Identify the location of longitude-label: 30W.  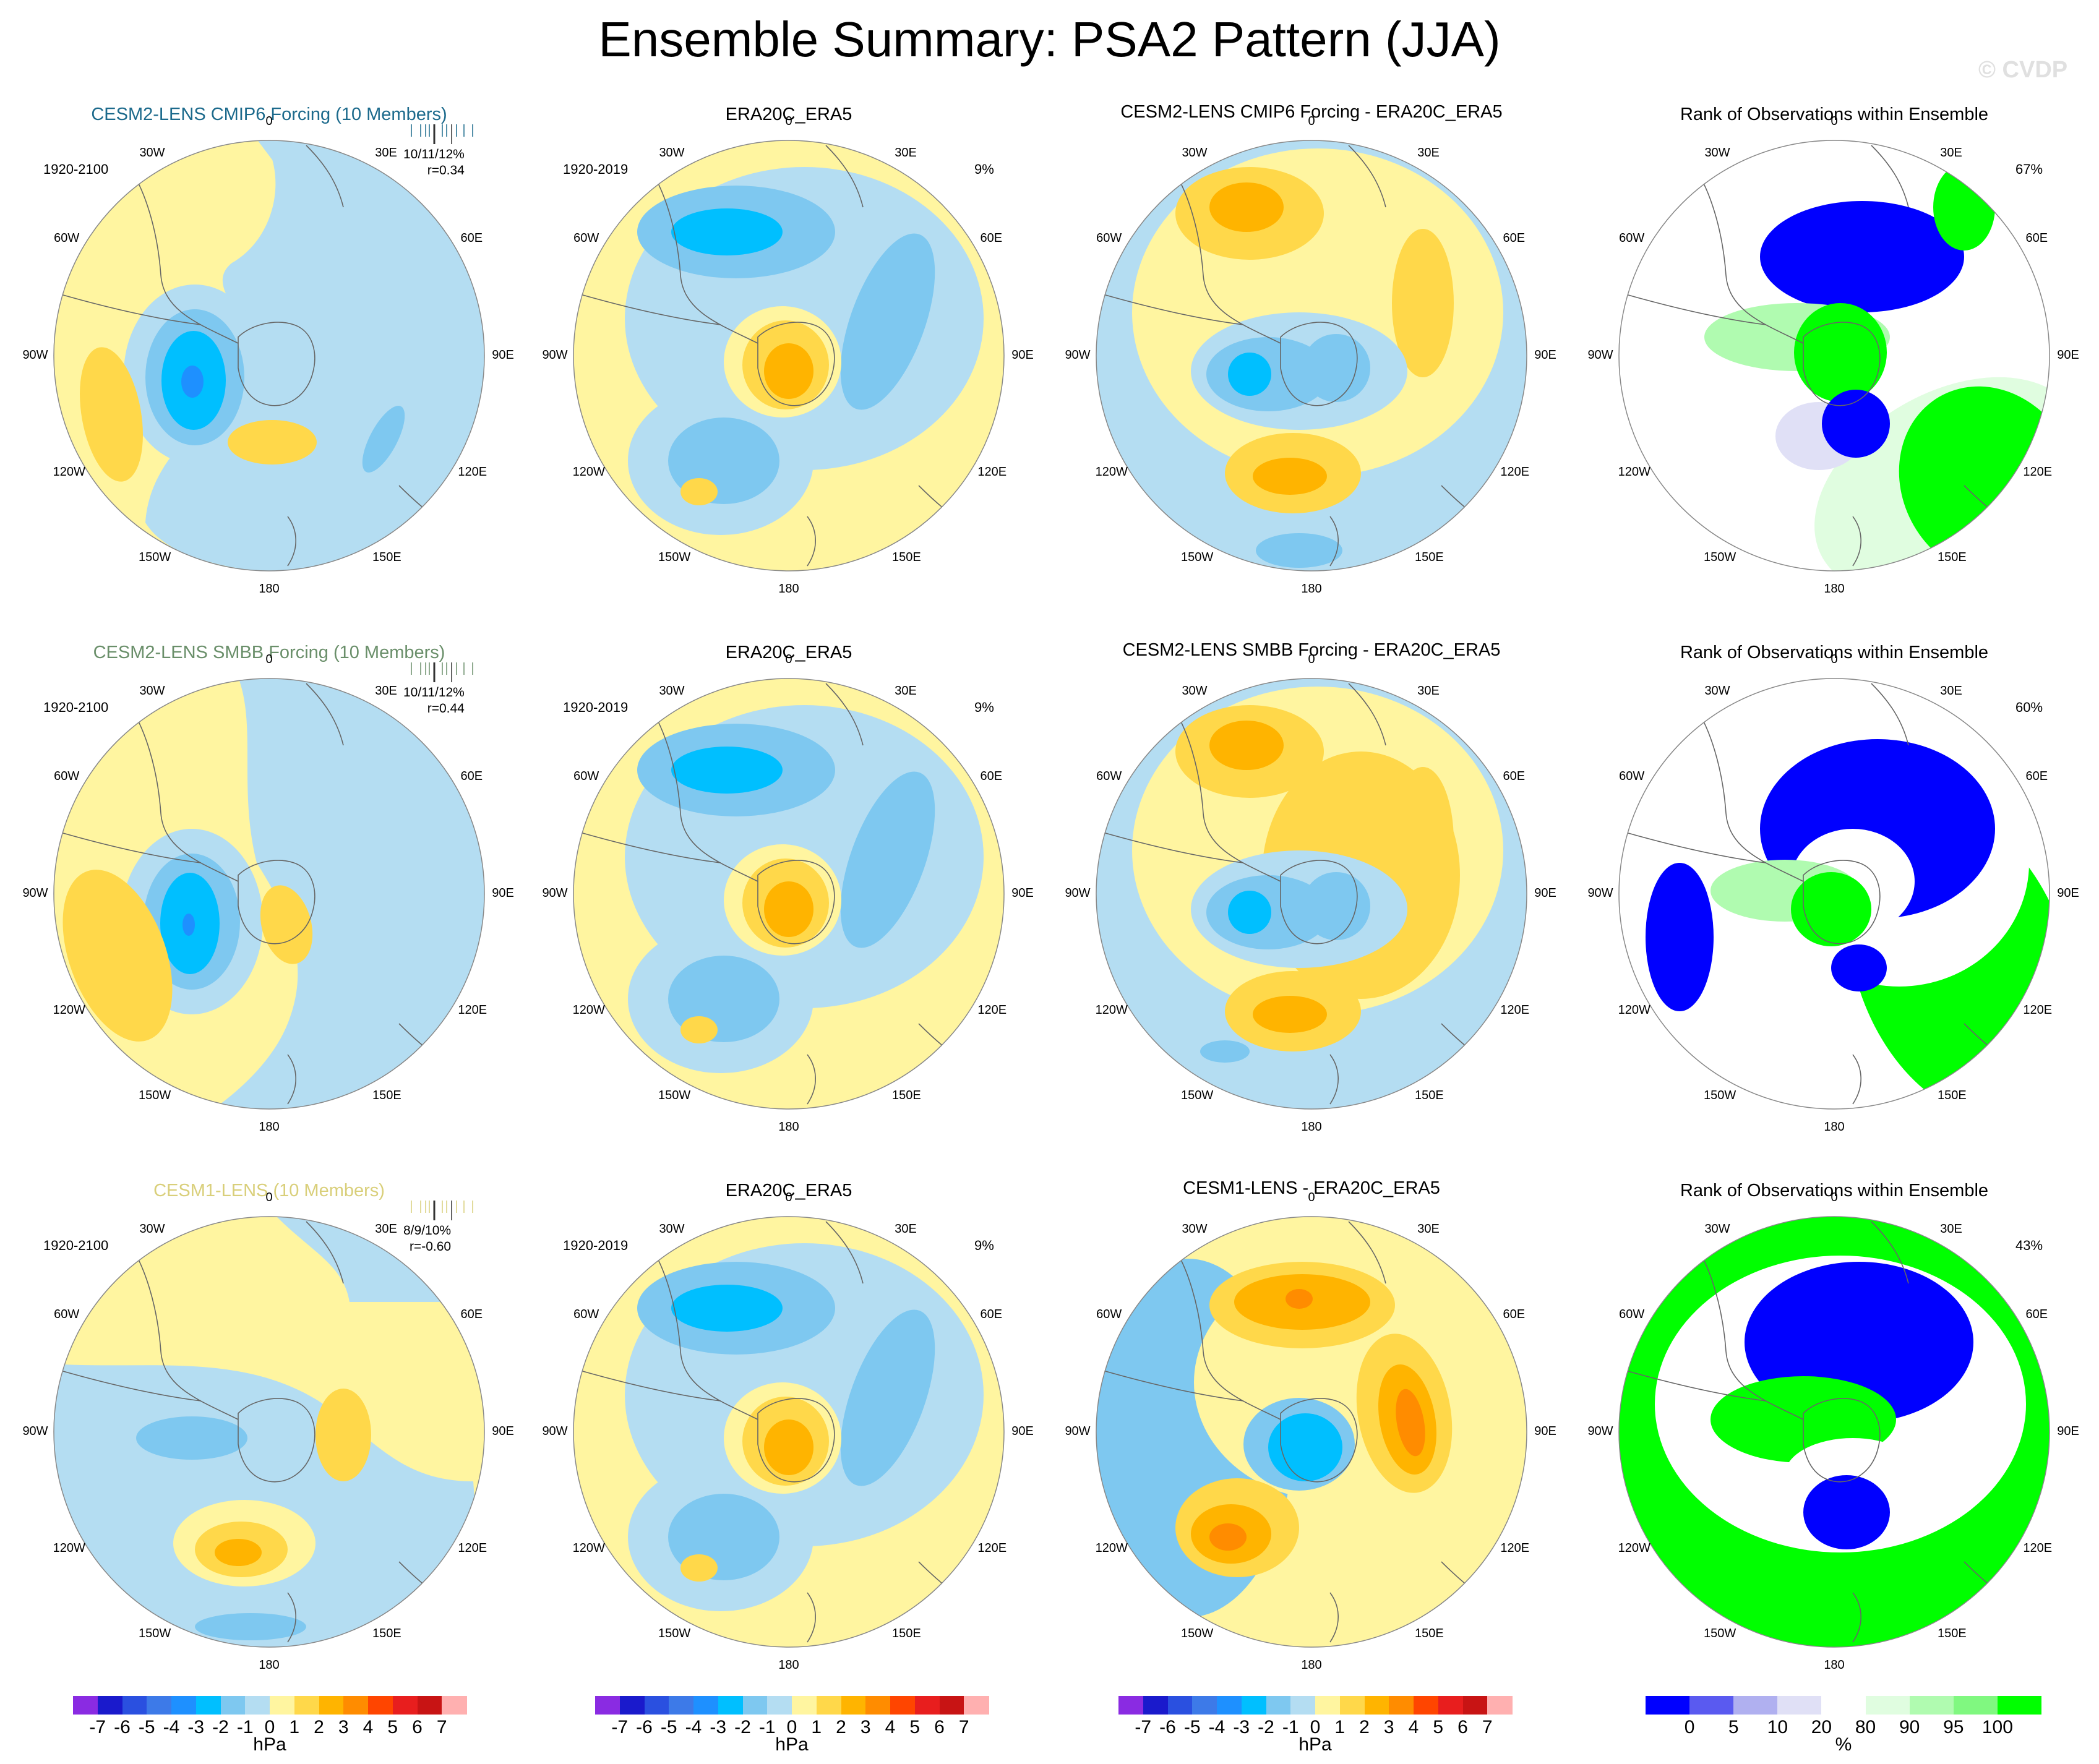
(672, 690).